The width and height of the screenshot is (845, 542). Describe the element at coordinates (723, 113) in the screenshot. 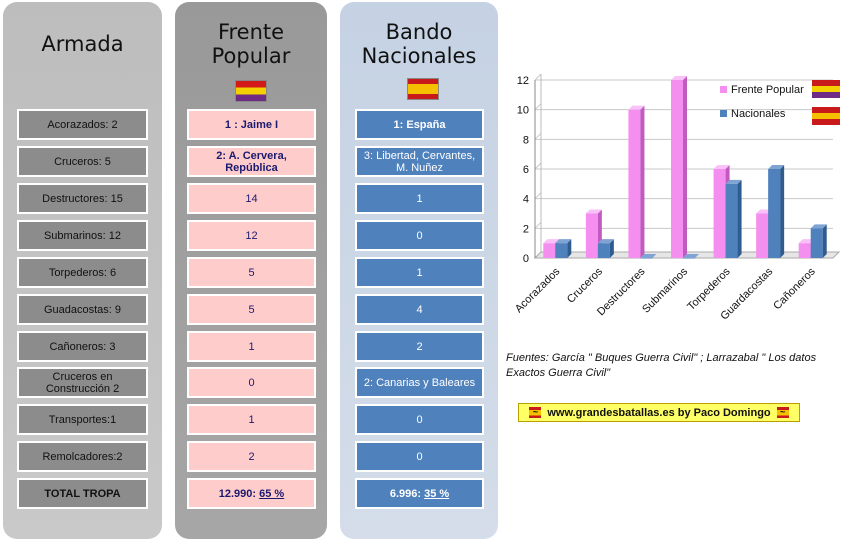

I see `legend-swatch-nacionales` at that location.